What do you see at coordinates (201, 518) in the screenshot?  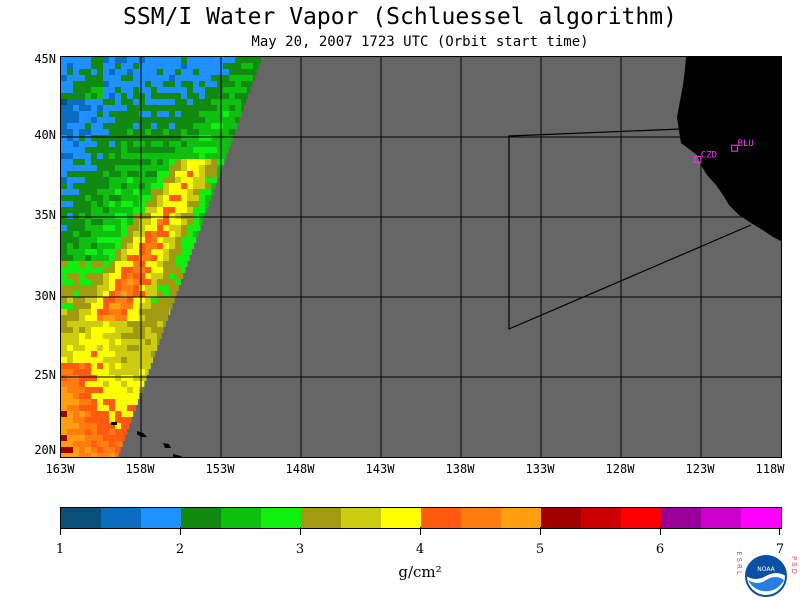 I see `colorbar-swatch` at bounding box center [201, 518].